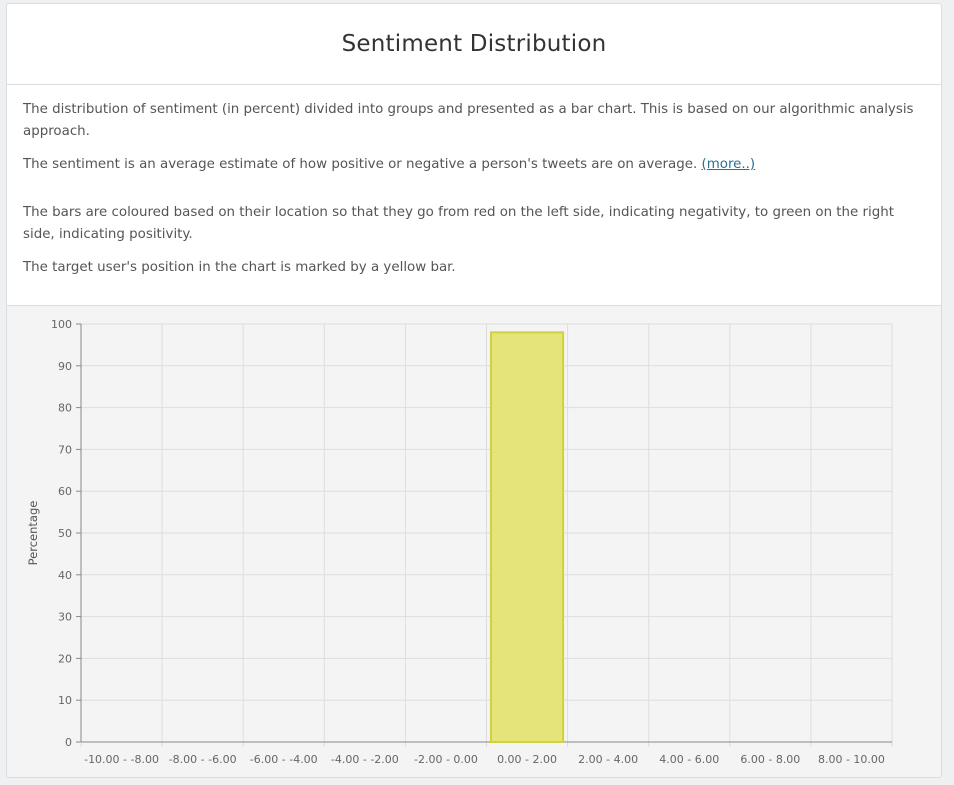  I want to click on y-tick-label: 60, so click(65, 491).